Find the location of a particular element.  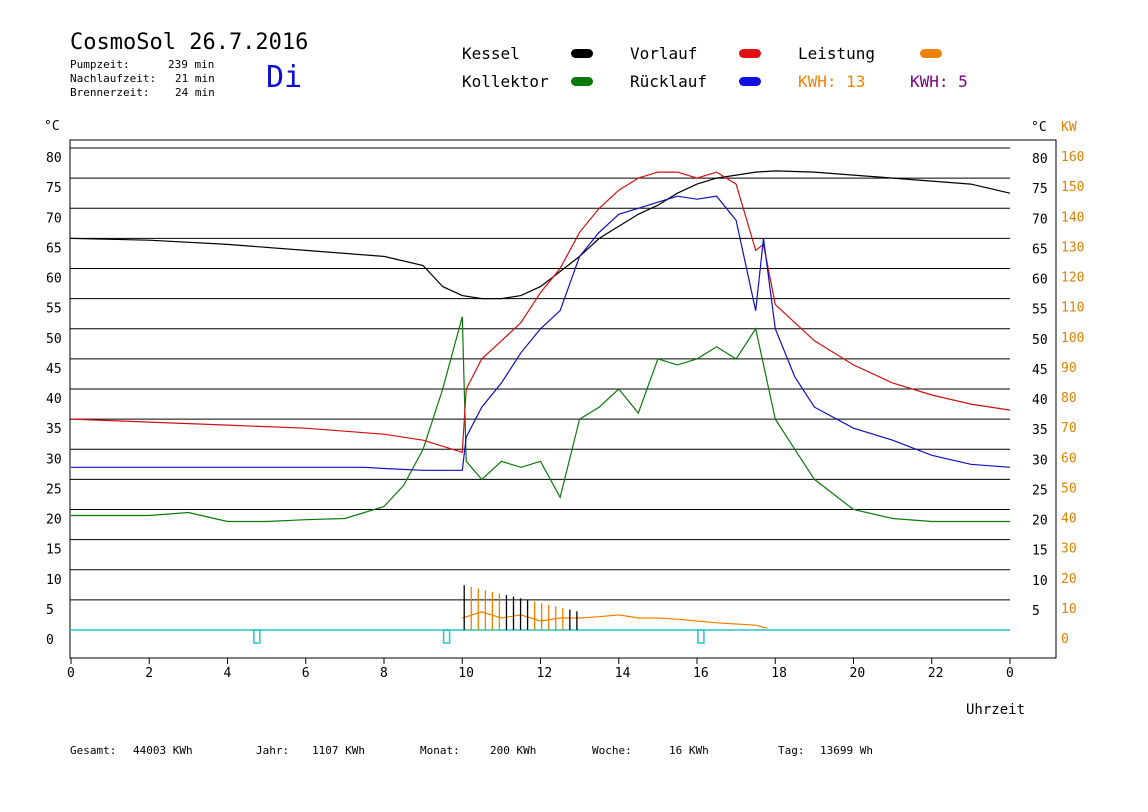

y-tick-label-right: 10 is located at coordinates (1040, 581).